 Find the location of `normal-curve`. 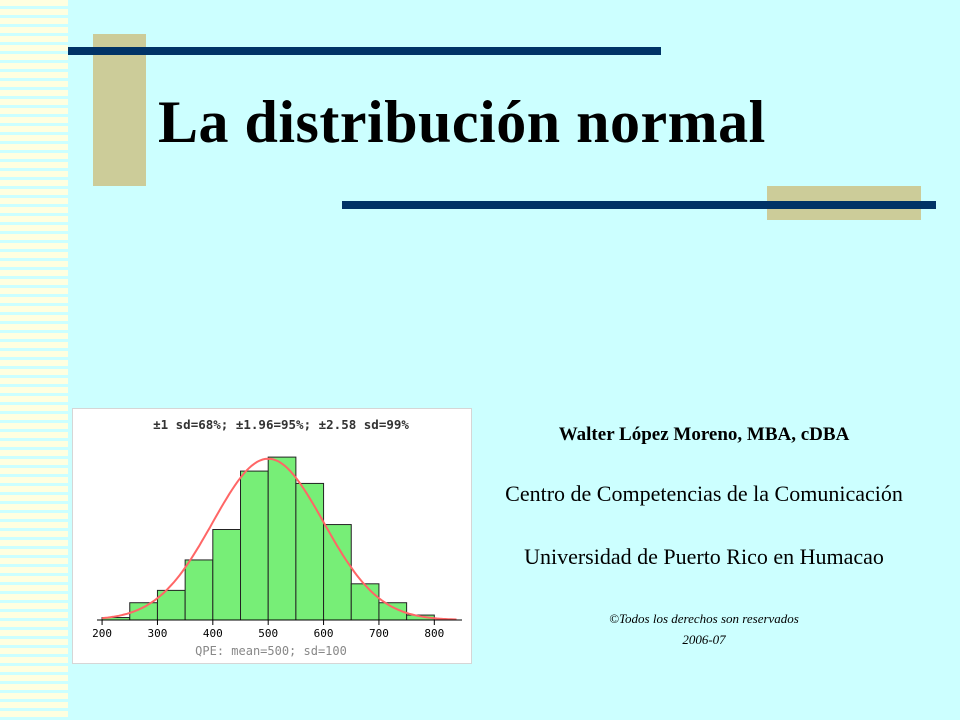

normal-curve is located at coordinates (279, 539).